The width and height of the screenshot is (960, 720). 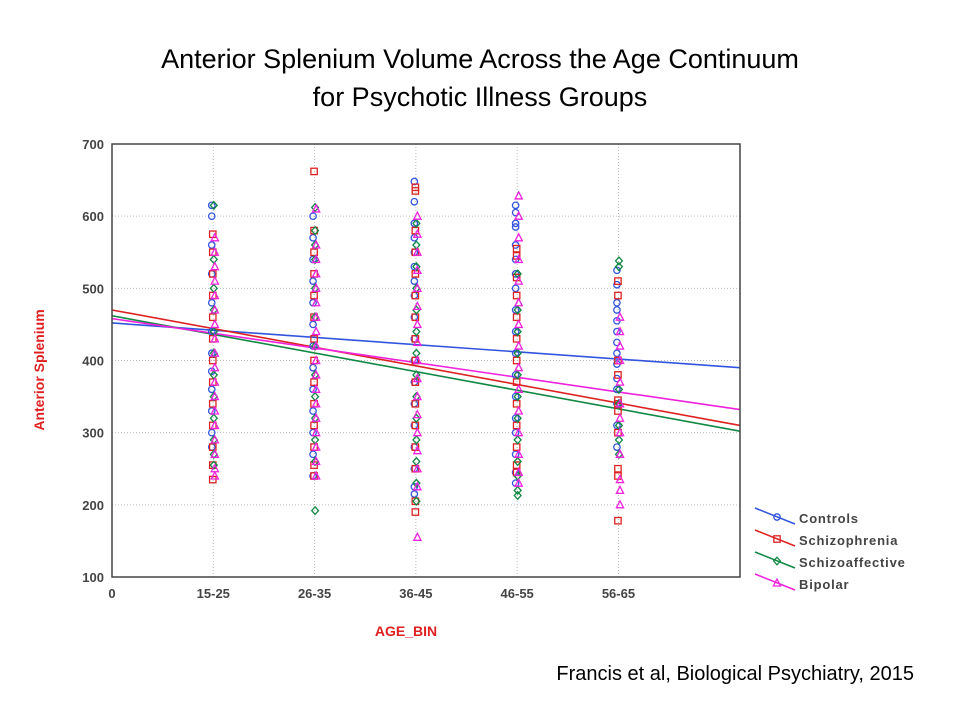 I want to click on y-tick-label: 300, so click(x=93, y=433).